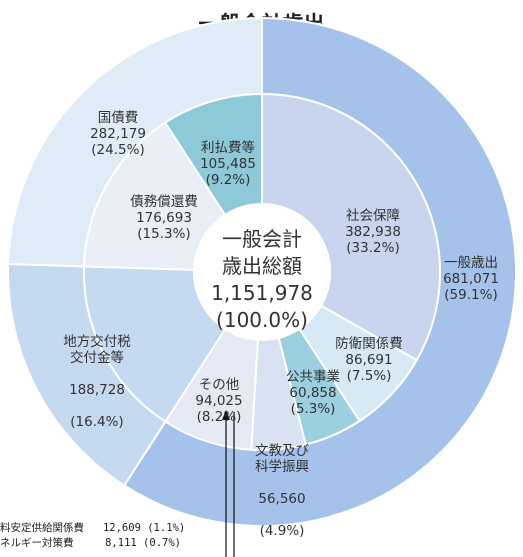 The height and width of the screenshot is (557, 523). I want to click on label-pct: (9.2%), so click(228, 180).